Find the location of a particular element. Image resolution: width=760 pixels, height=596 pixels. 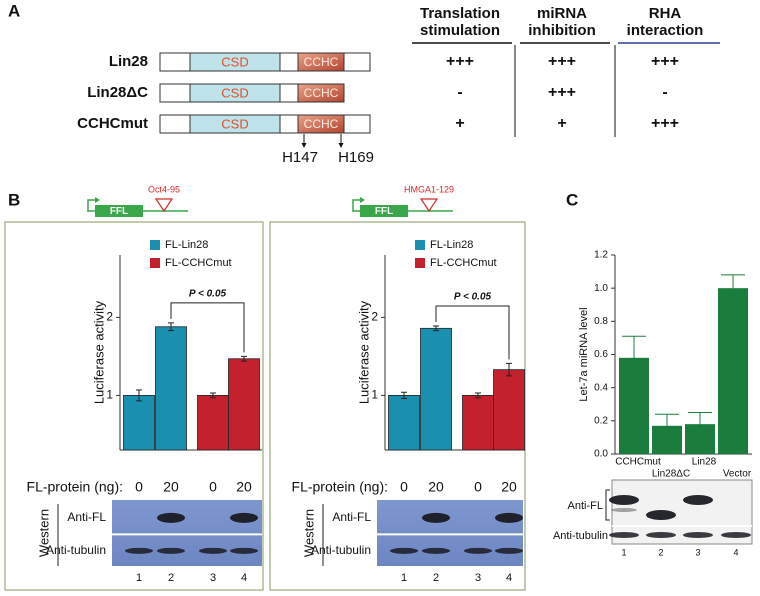

column-header: stimulation is located at coordinates (460, 30).